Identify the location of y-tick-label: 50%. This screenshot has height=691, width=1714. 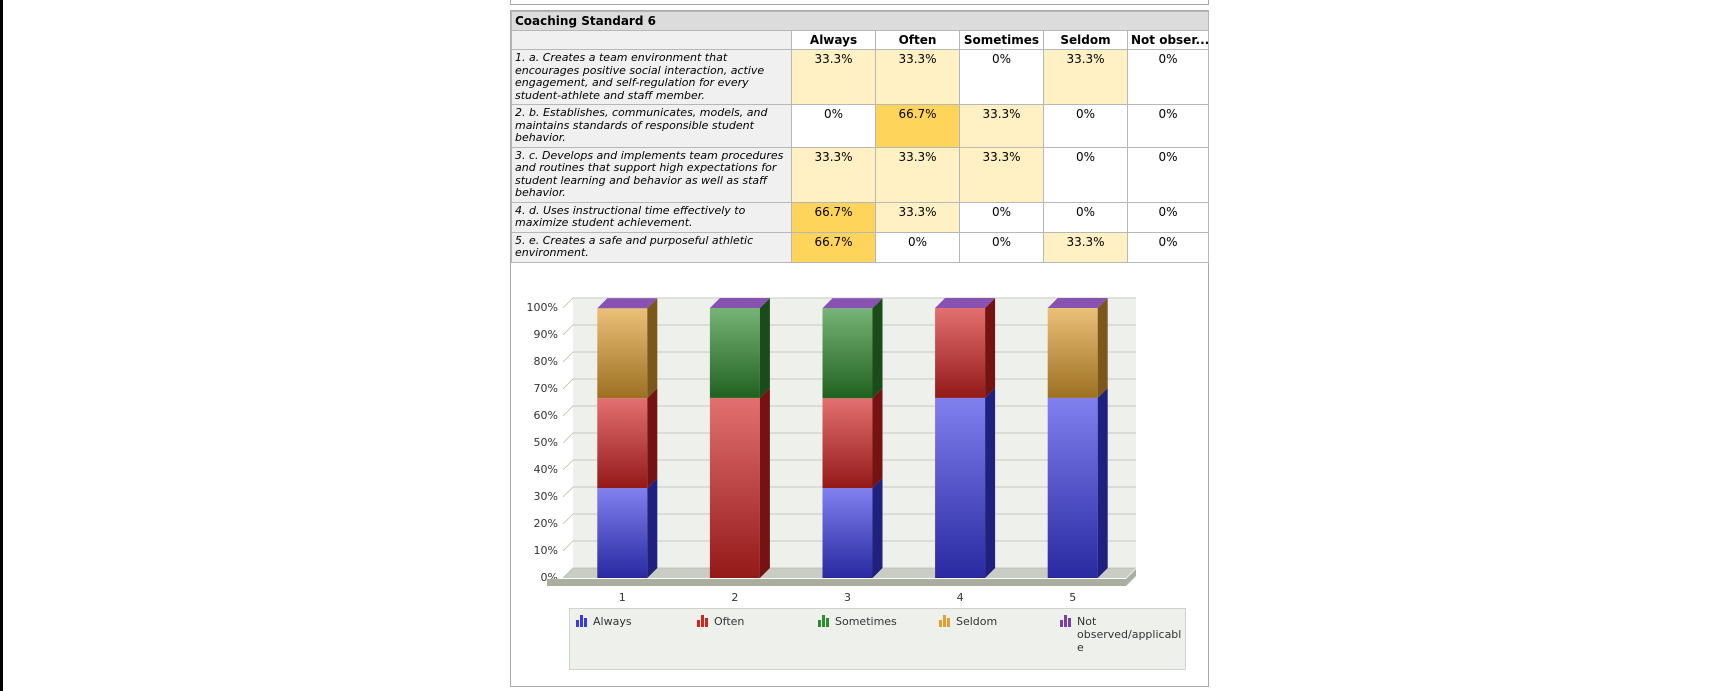
(546, 442).